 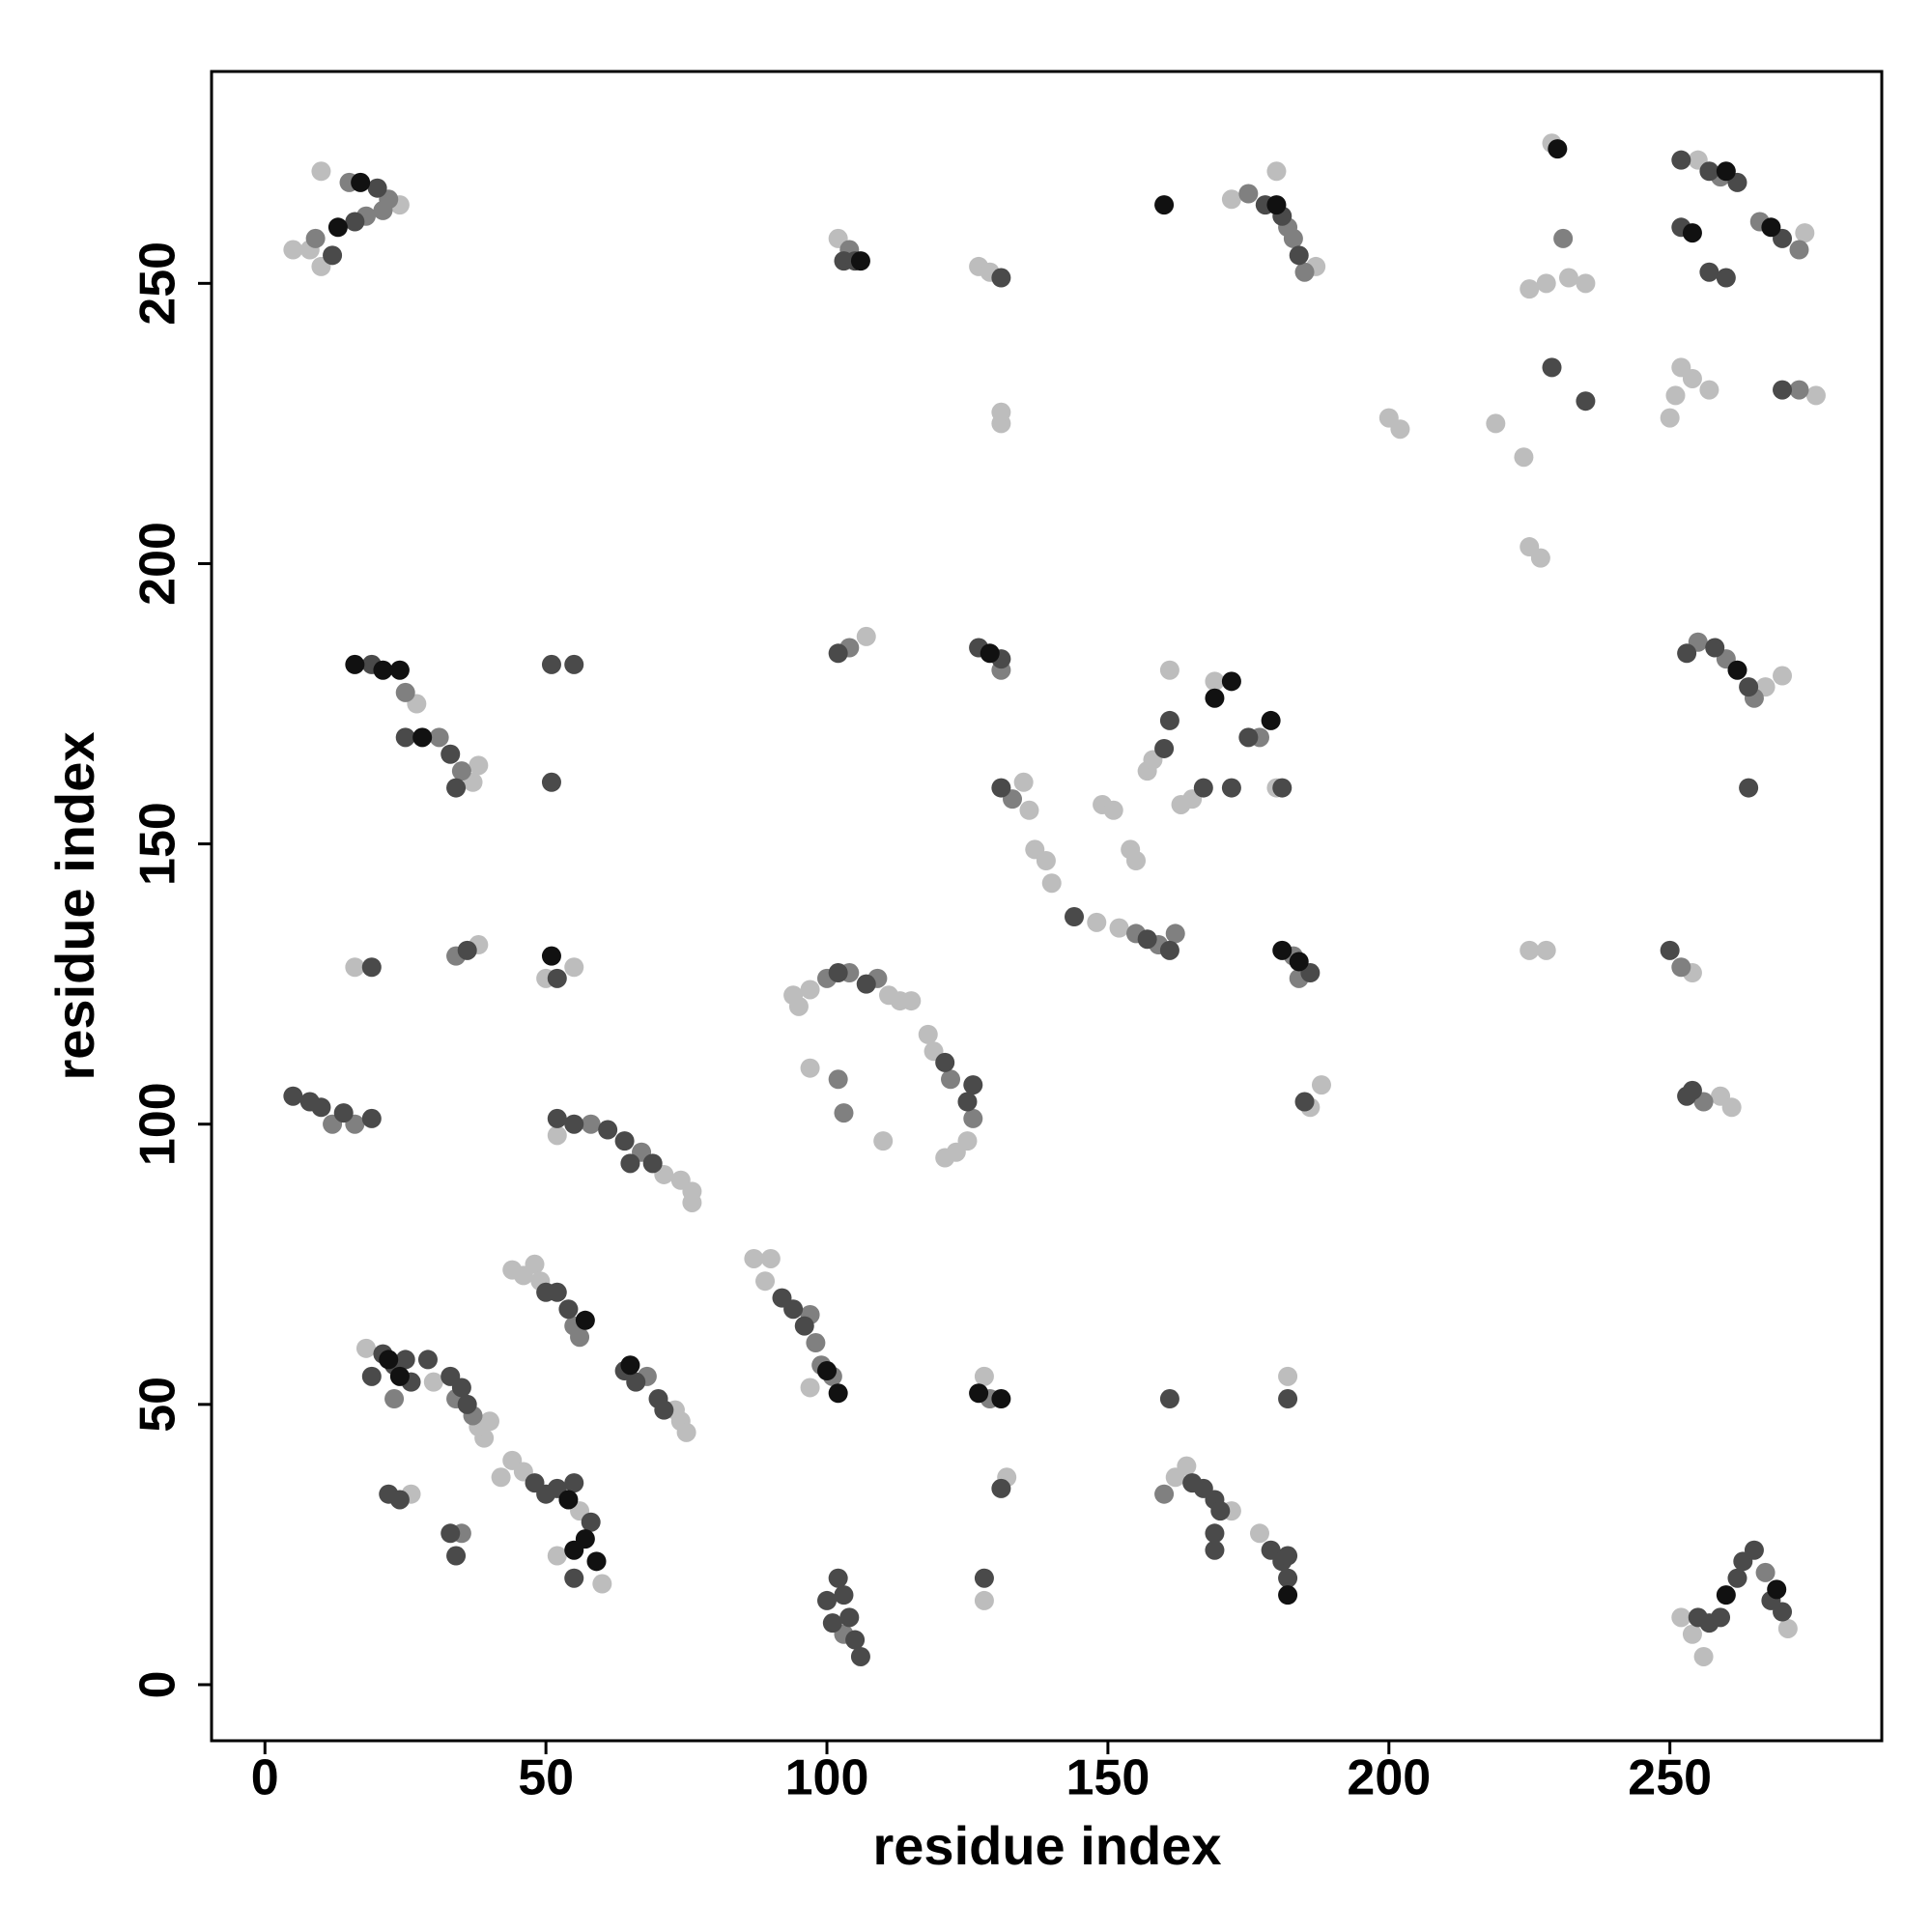 What do you see at coordinates (158, 844) in the screenshot?
I see `y-tick-label: 150` at bounding box center [158, 844].